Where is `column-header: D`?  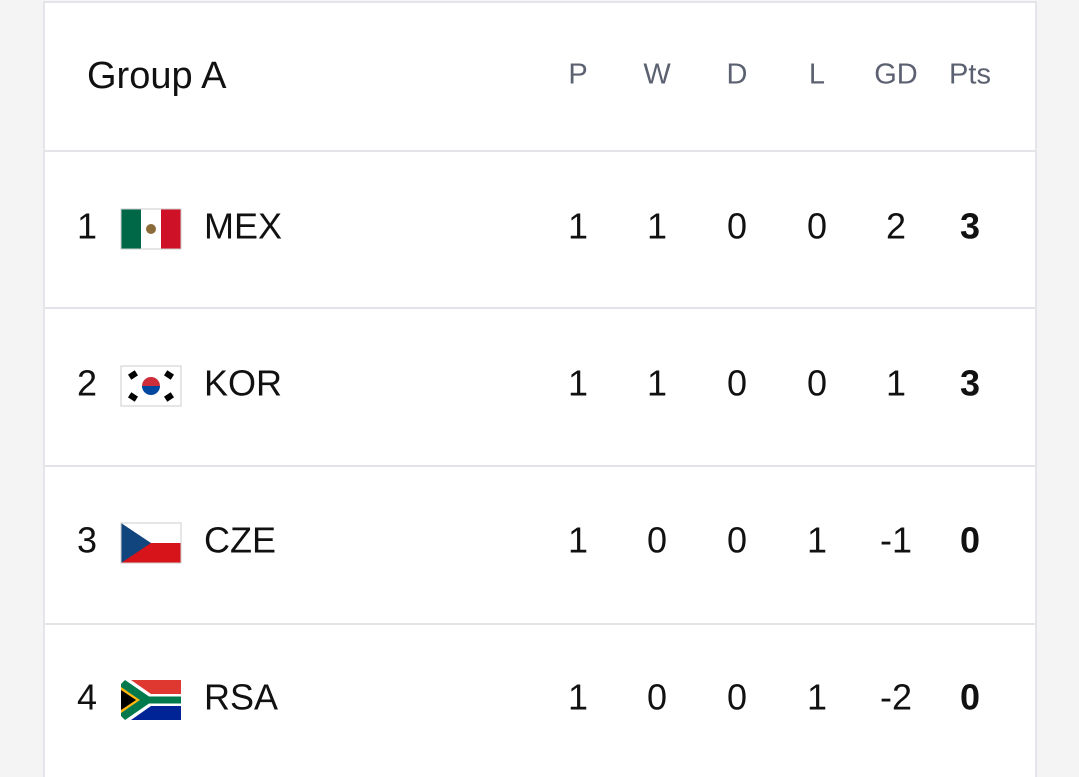
column-header: D is located at coordinates (737, 75).